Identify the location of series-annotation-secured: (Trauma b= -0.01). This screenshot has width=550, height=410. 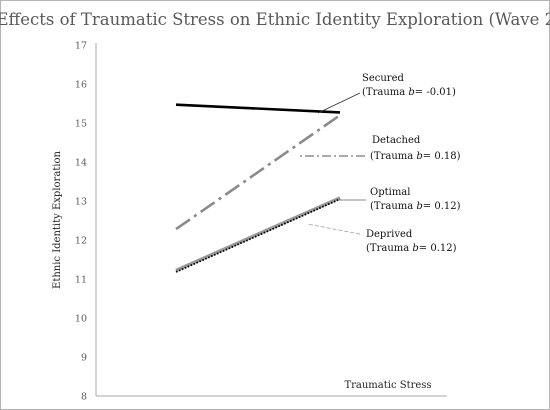
(409, 92).